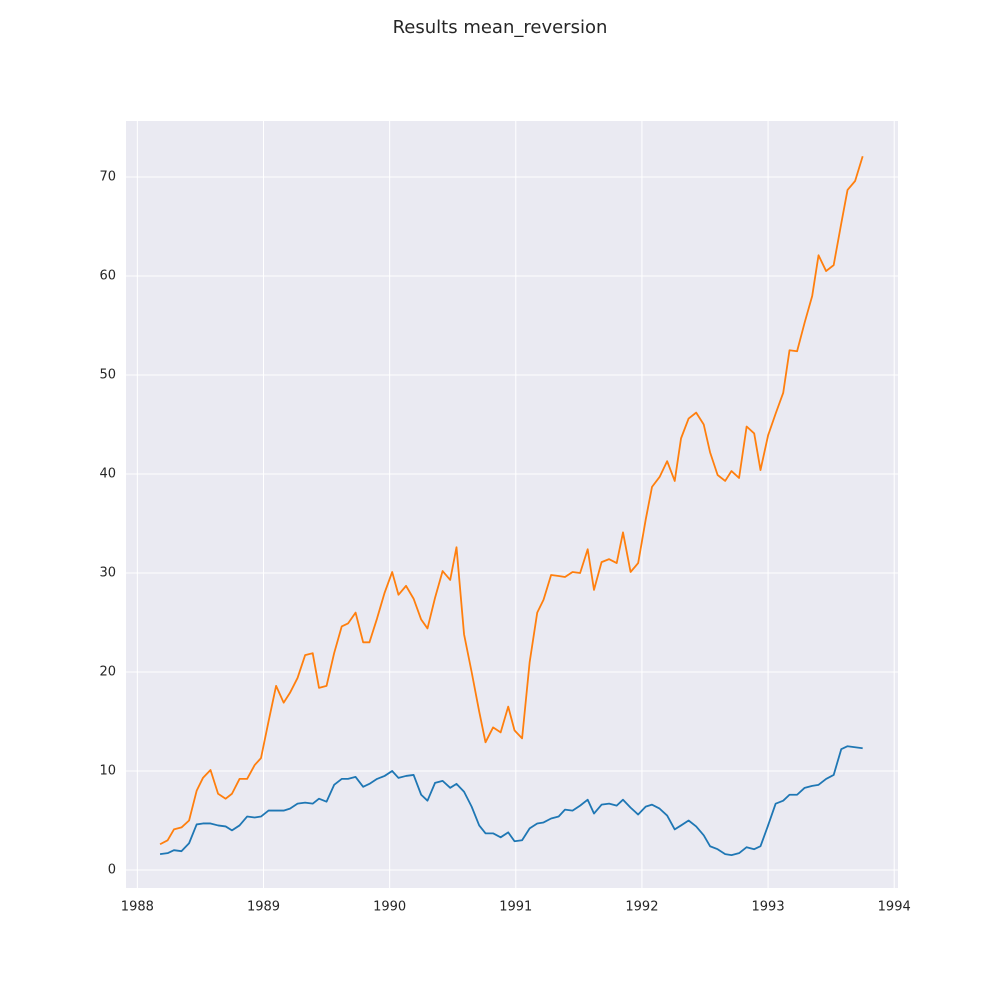 The image size is (1000, 1004). Describe the element at coordinates (768, 907) in the screenshot. I see `x-tick-label: 1993` at that location.